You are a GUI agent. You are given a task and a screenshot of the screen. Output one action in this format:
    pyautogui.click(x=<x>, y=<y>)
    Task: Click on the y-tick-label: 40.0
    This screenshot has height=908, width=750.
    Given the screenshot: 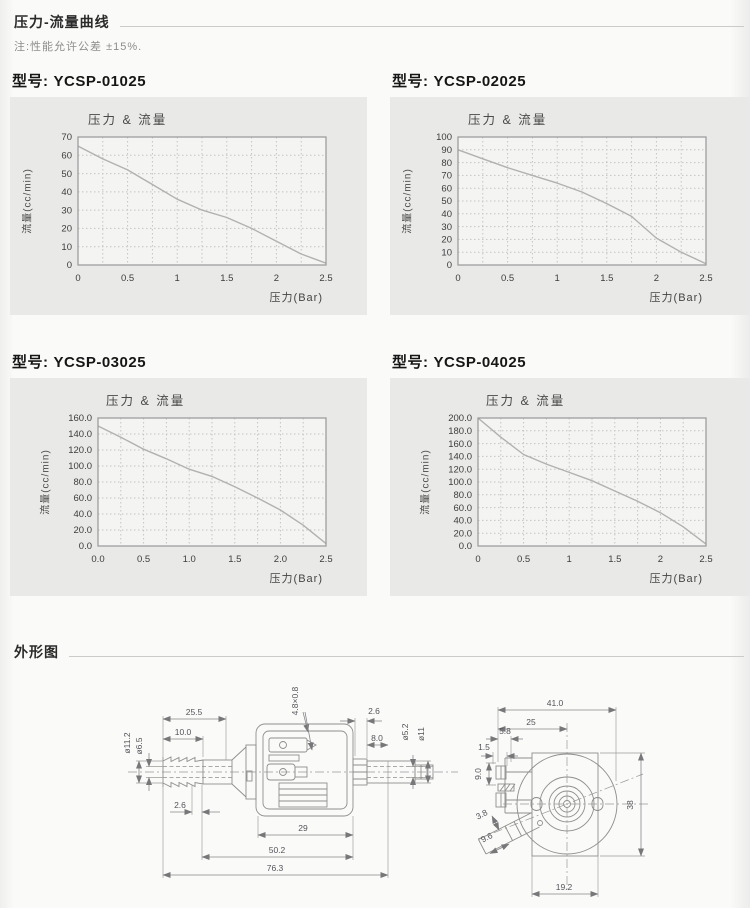 What is the action you would take?
    pyautogui.click(x=463, y=521)
    